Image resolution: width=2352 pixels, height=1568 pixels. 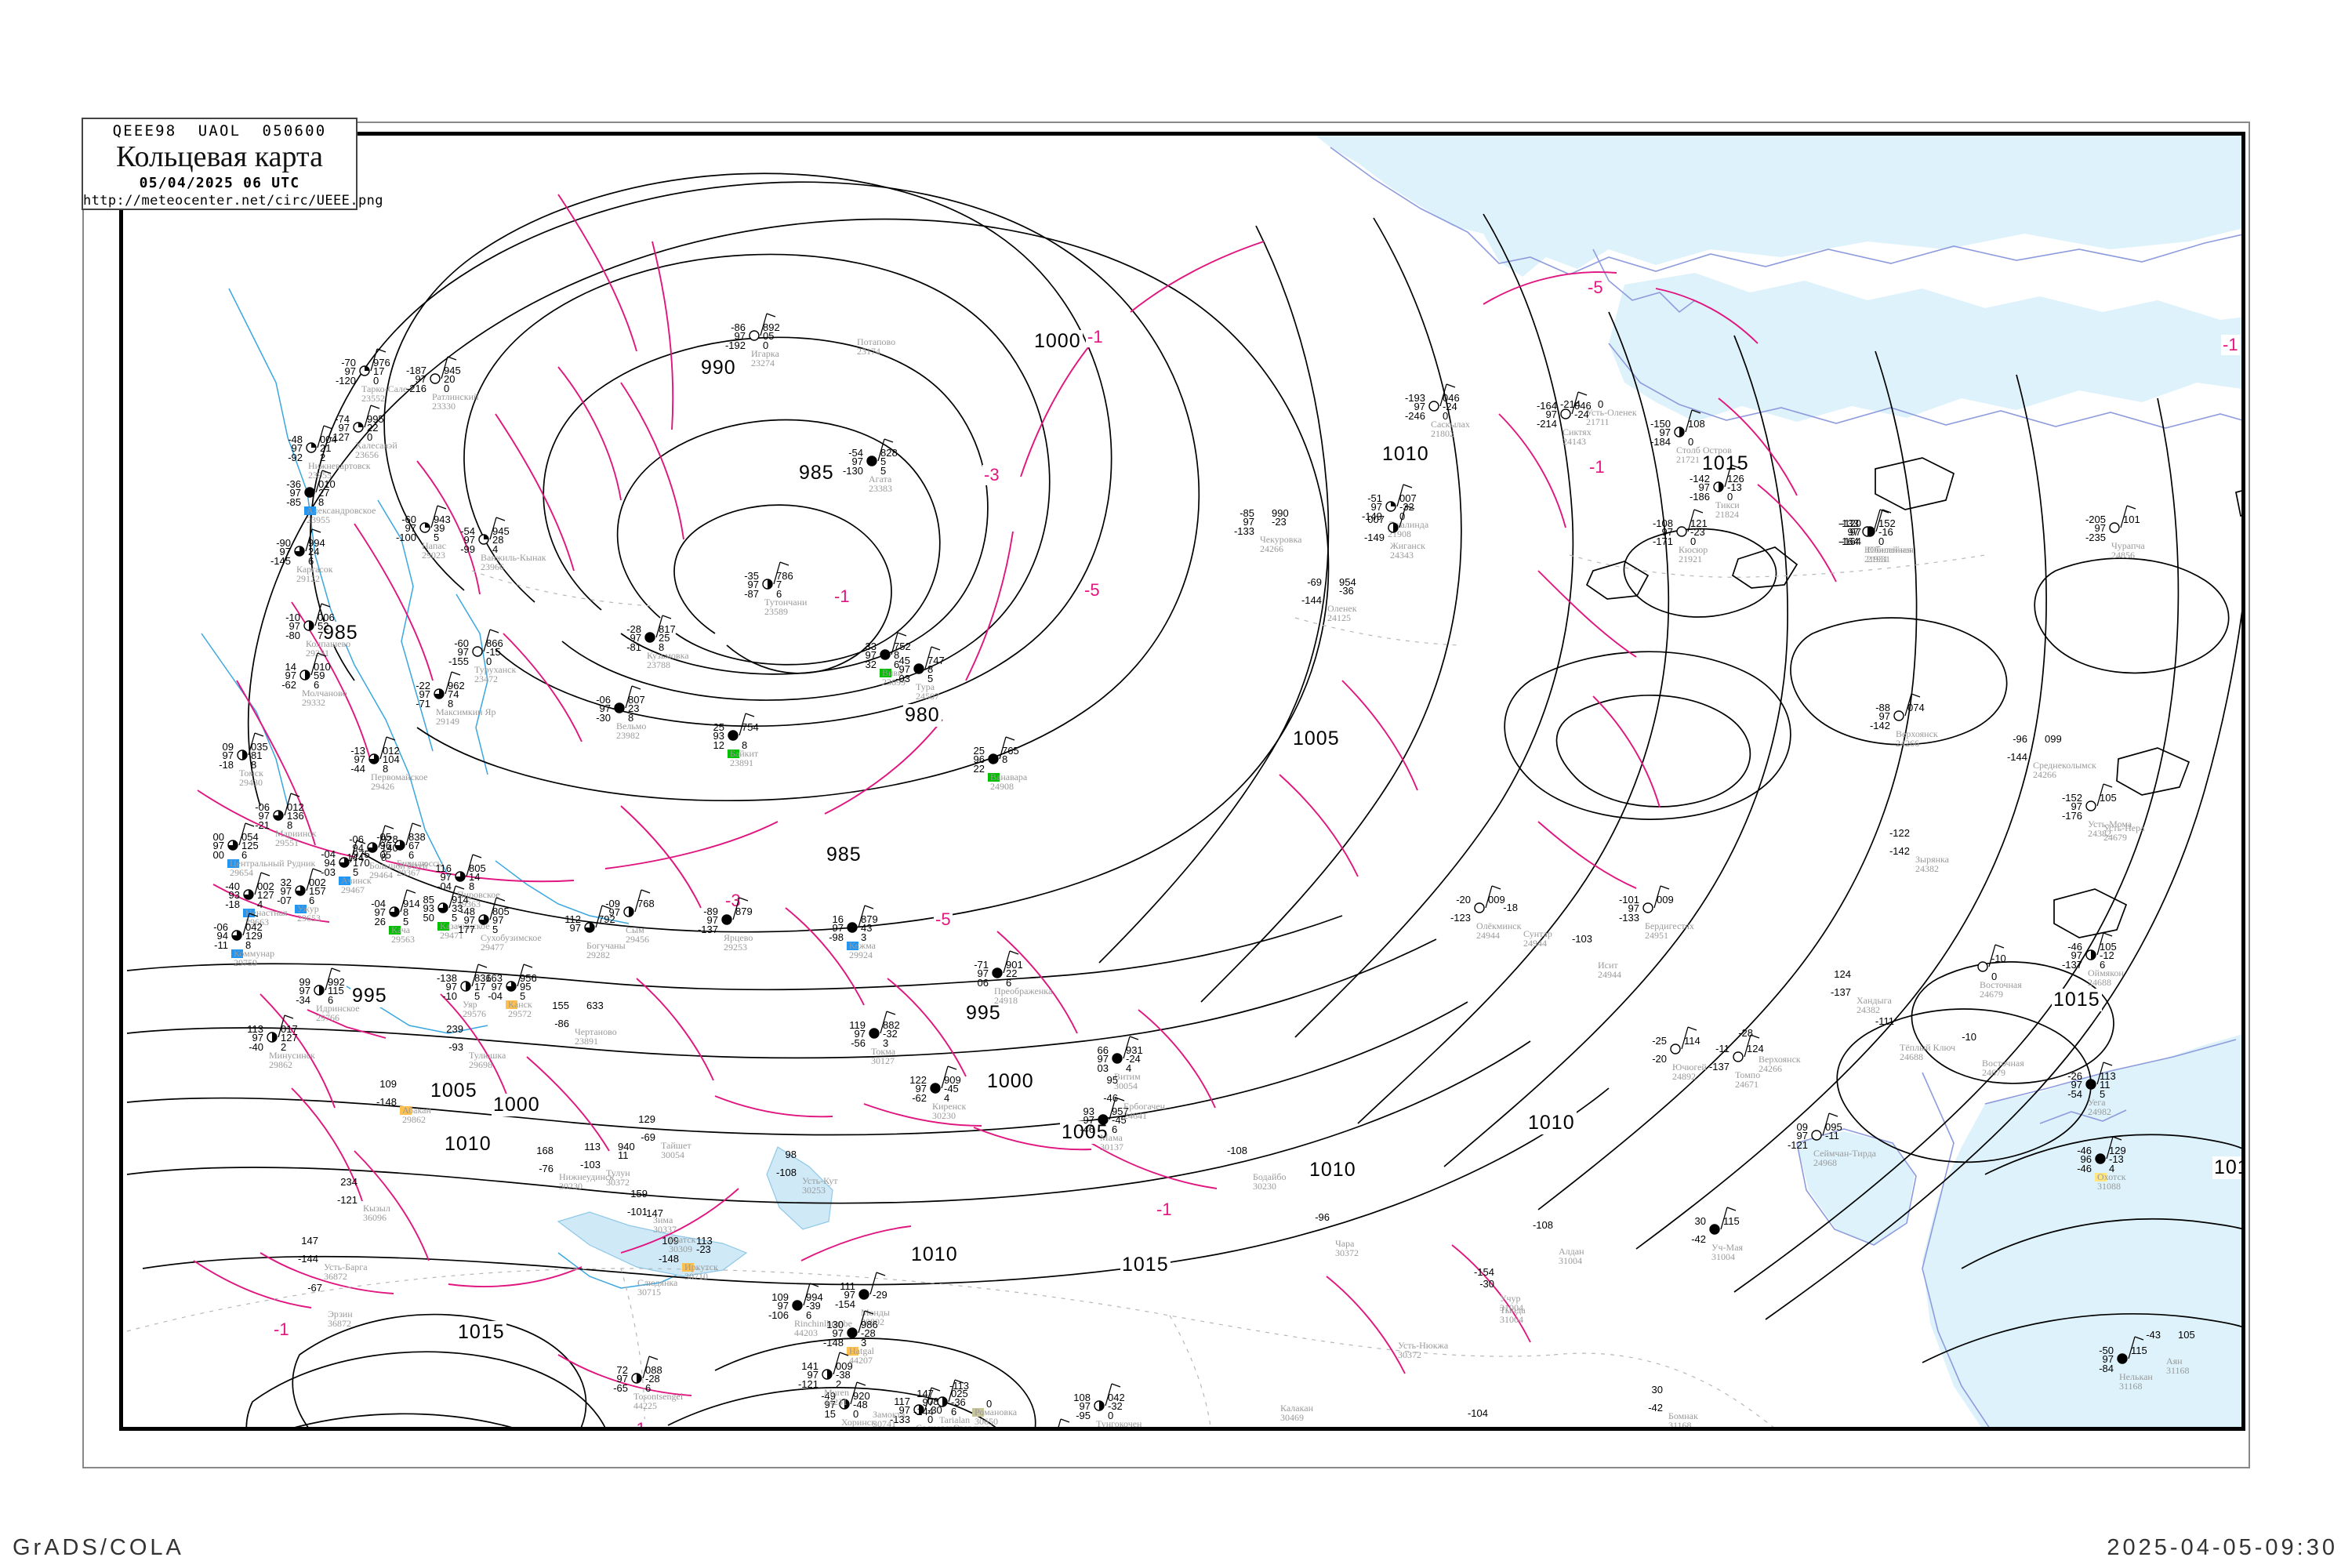 What do you see at coordinates (454, 1091) in the screenshot?
I see `isobar-label: 1005` at bounding box center [454, 1091].